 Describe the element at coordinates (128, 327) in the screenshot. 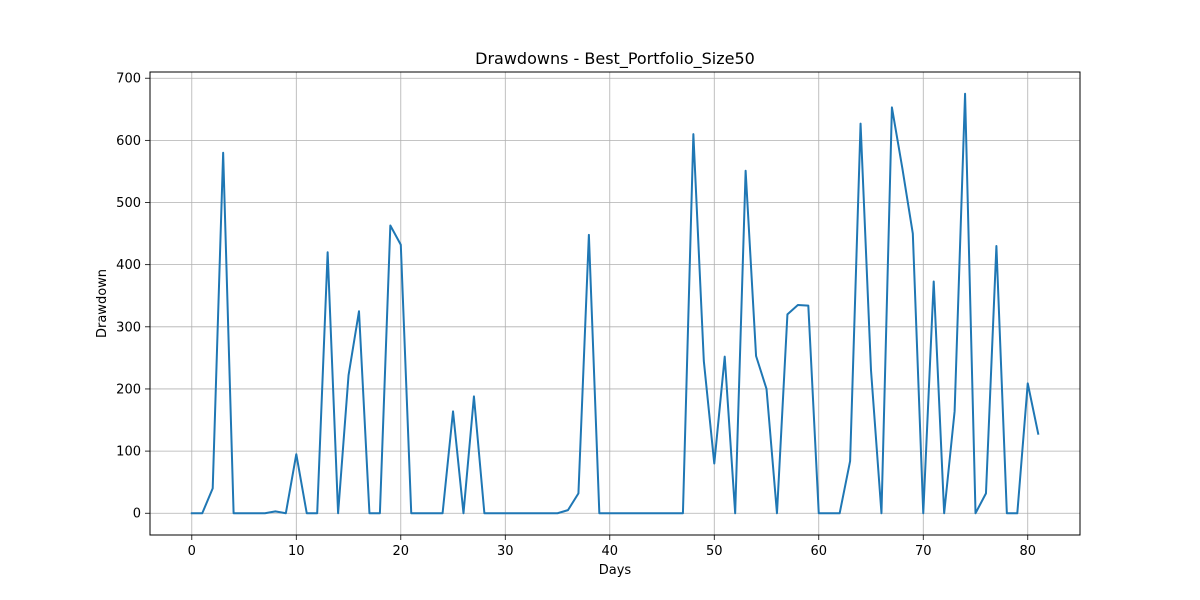

I see `y-tick-label: 300` at that location.